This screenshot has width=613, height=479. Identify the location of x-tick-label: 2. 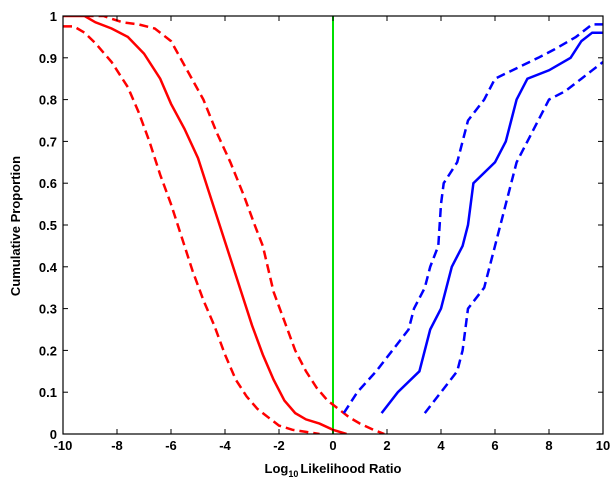
(386, 445).